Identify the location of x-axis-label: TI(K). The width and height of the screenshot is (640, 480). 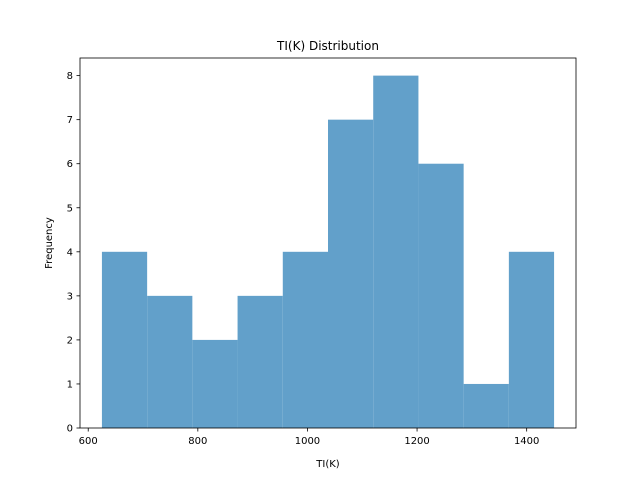
(327, 464).